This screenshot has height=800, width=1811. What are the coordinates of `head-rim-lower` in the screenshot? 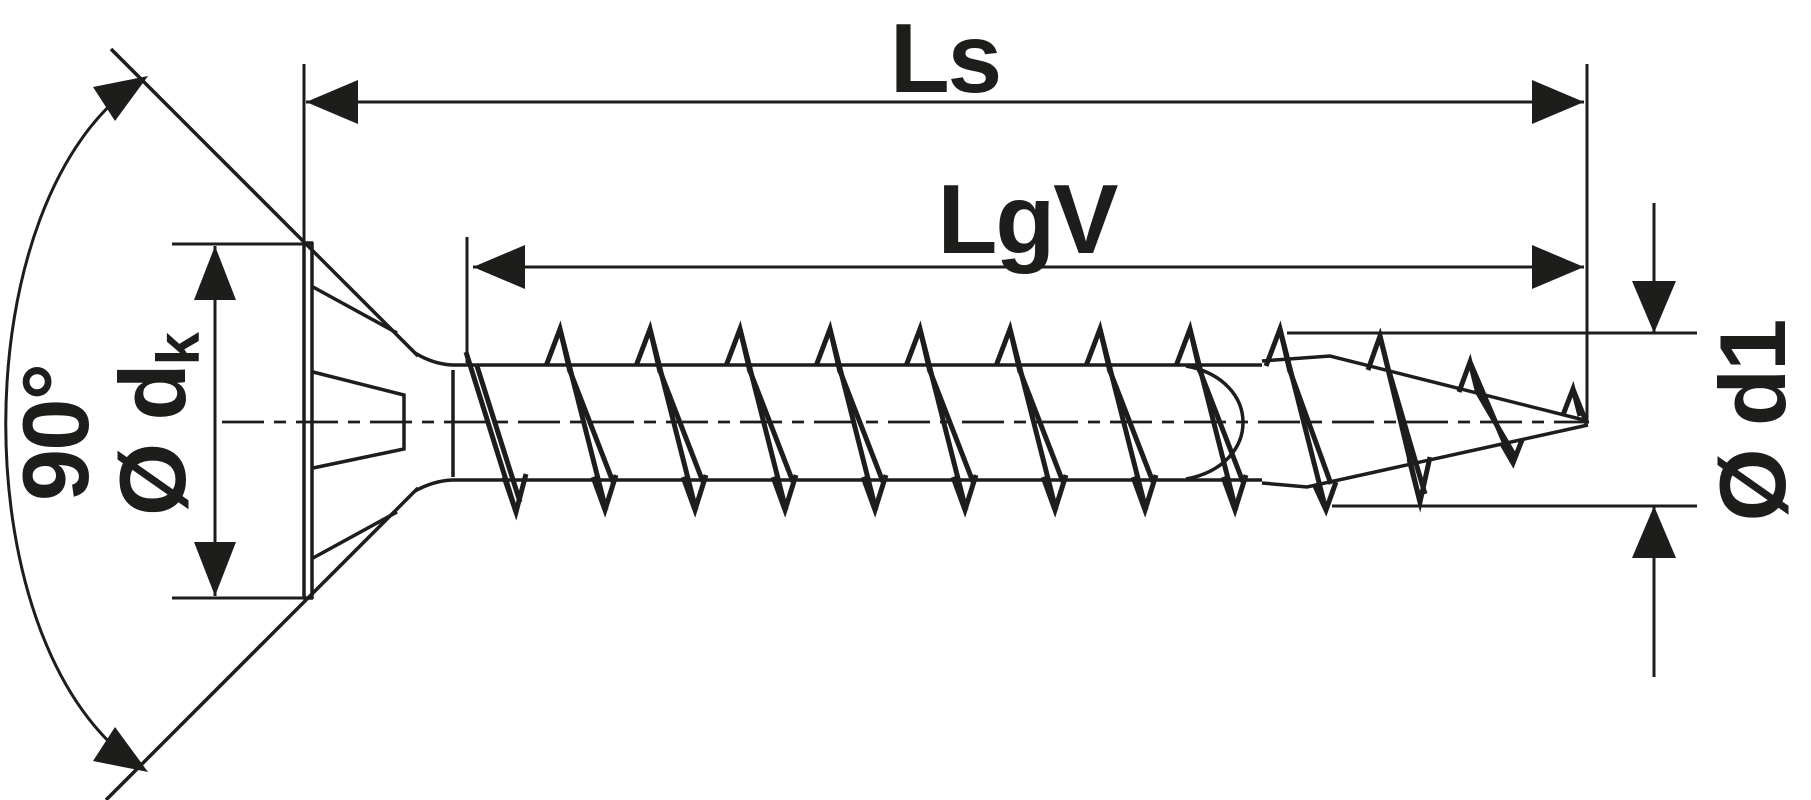 It's located at (355, 535).